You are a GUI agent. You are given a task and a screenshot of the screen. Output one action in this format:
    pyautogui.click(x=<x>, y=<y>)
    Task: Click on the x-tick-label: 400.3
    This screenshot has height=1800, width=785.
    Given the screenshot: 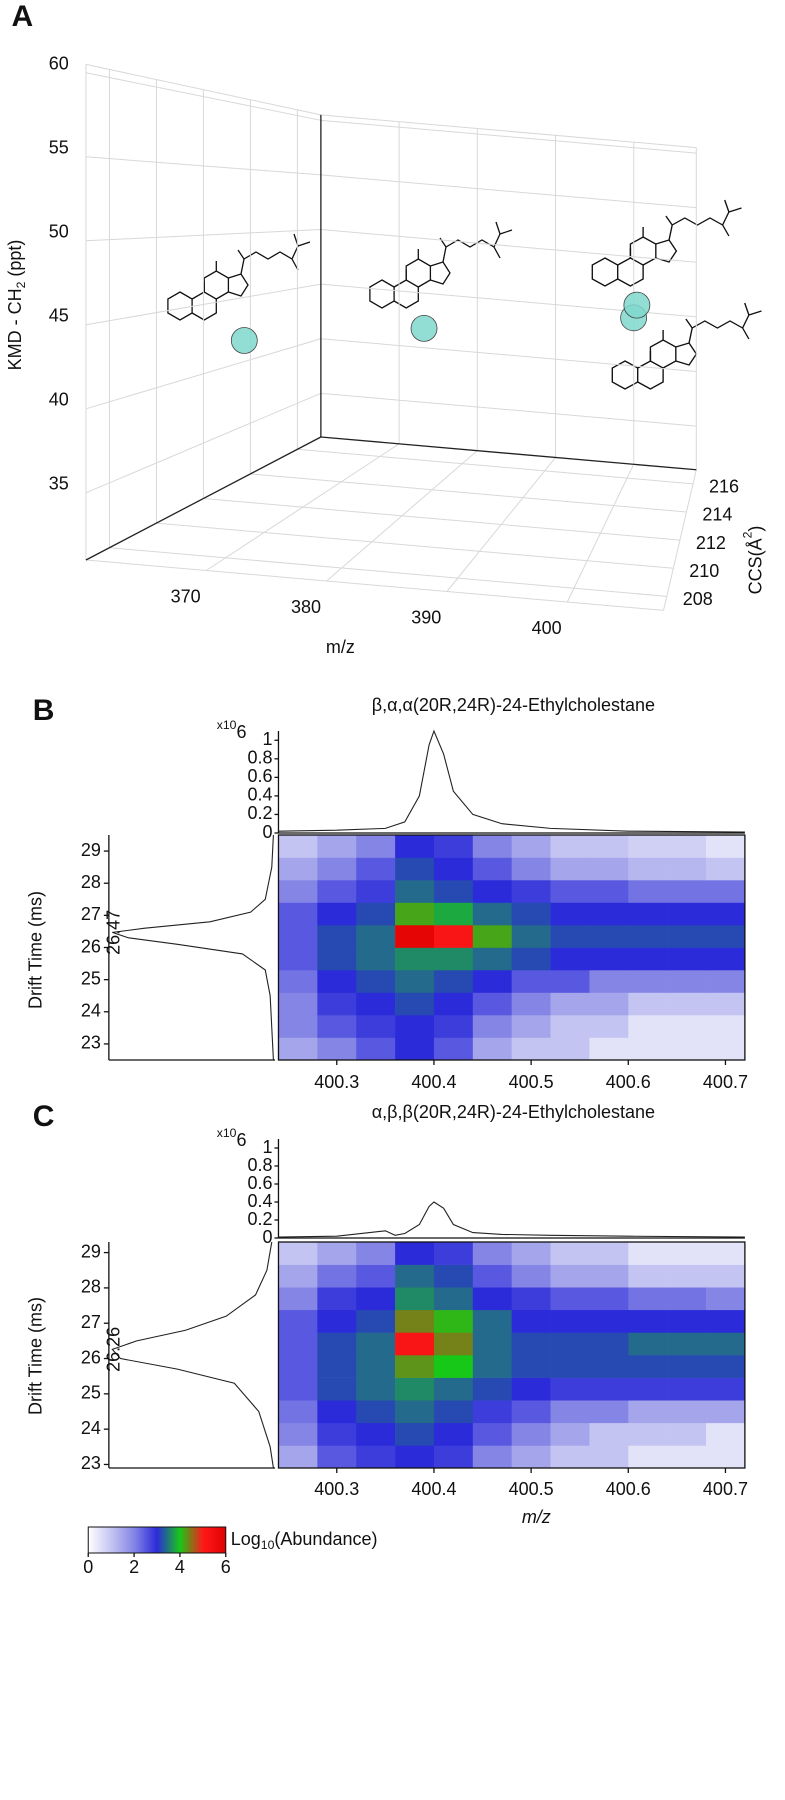 What is the action you would take?
    pyautogui.click(x=336, y=1489)
    